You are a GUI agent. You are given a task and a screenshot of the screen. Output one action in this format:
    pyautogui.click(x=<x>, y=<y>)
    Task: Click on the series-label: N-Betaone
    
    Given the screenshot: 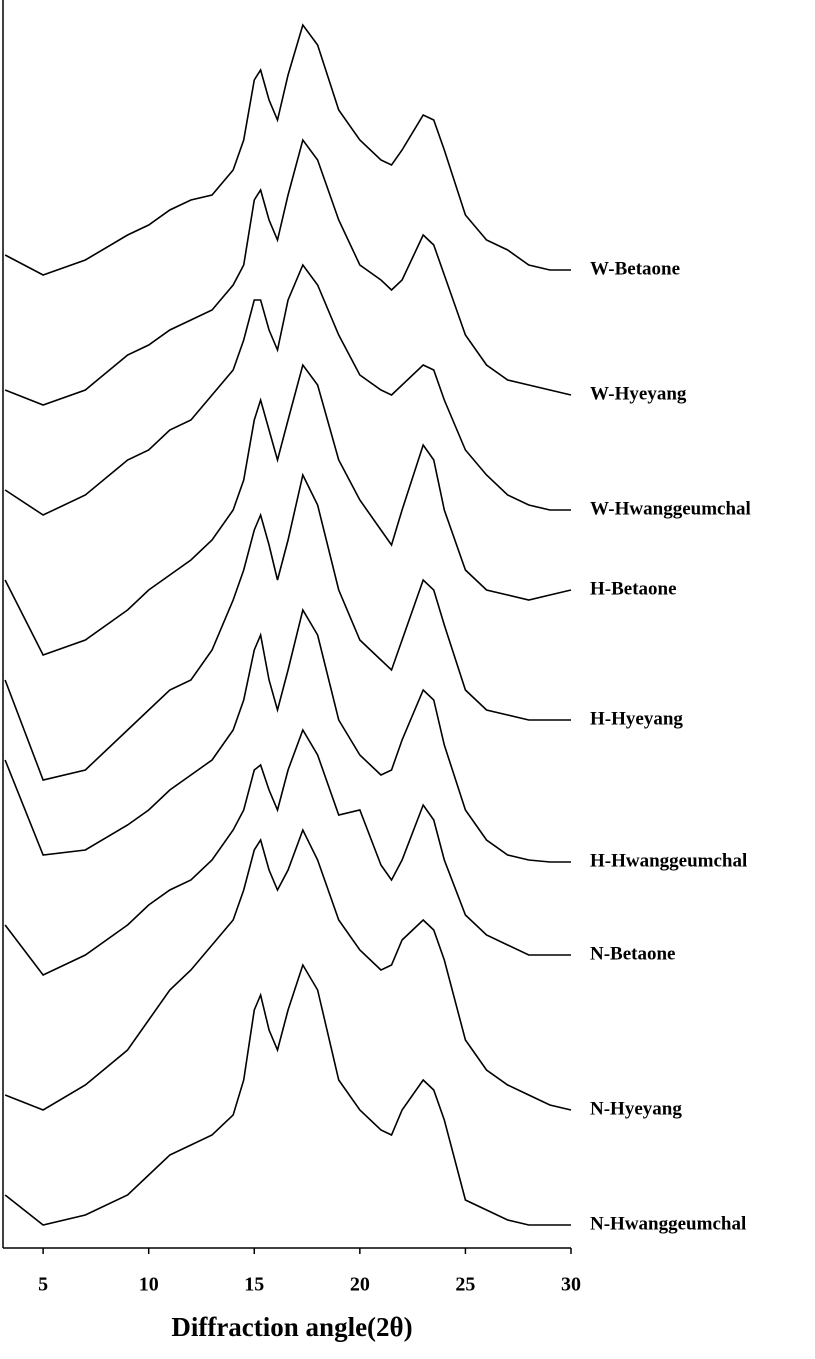 What is the action you would take?
    pyautogui.click(x=632, y=953)
    